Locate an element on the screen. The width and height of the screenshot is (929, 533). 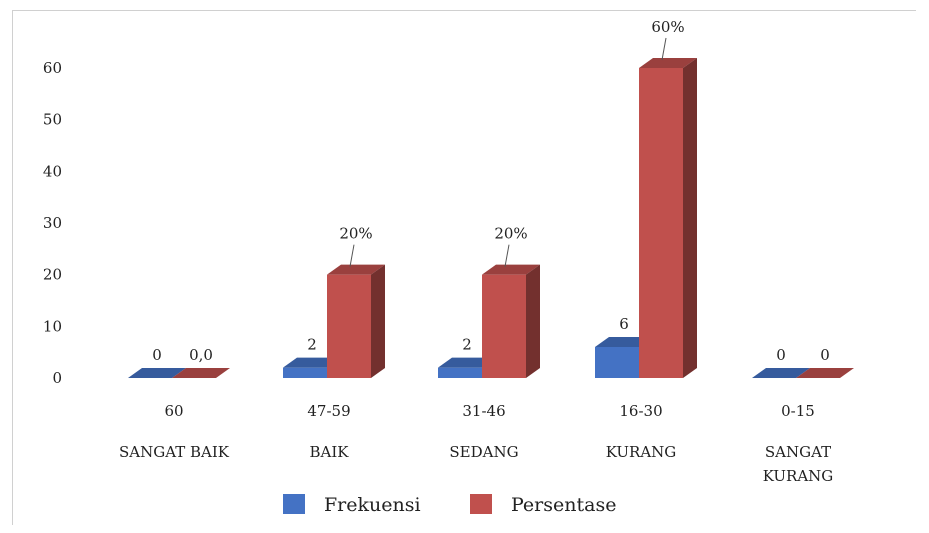
y-tick-label: 30 is located at coordinates (52, 223).